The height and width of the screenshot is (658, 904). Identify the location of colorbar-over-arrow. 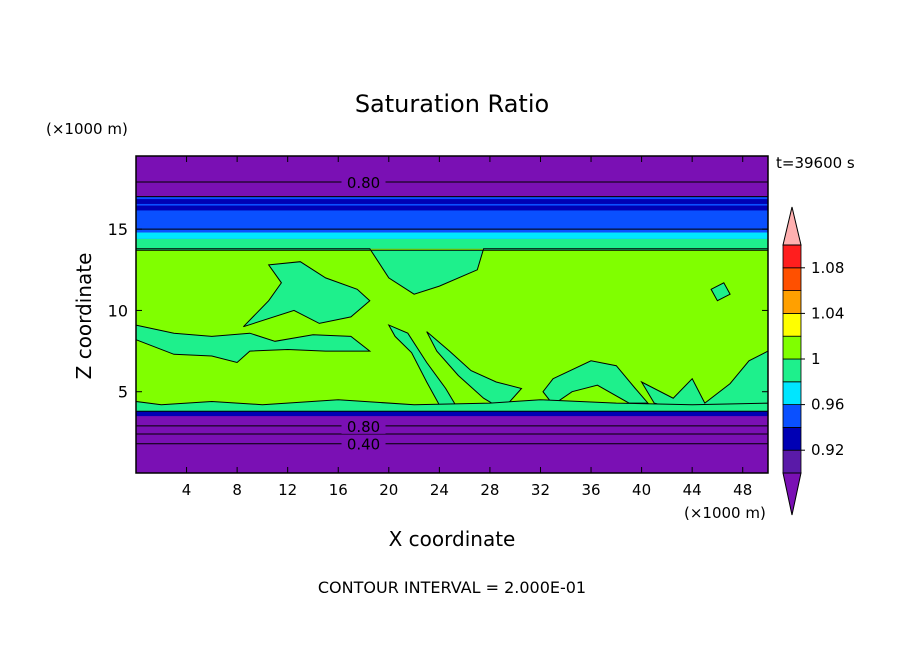
(792, 226).